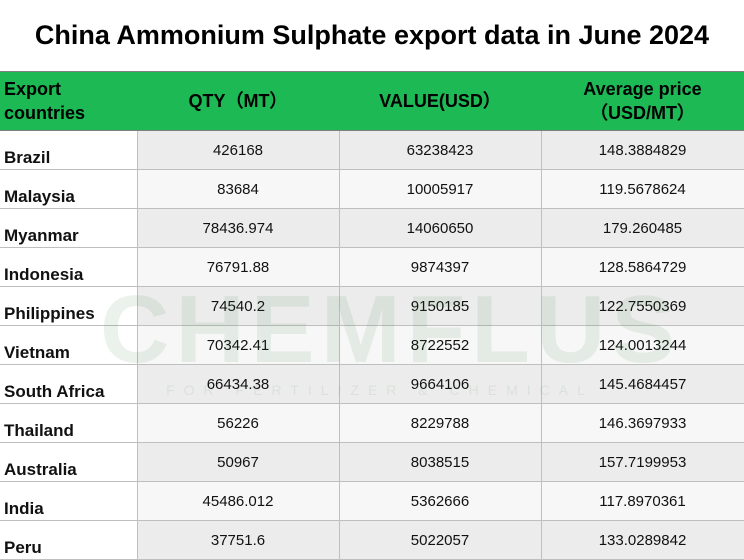 Image resolution: width=744 pixels, height=560 pixels. I want to click on cell-value: 9664106, so click(440, 384).